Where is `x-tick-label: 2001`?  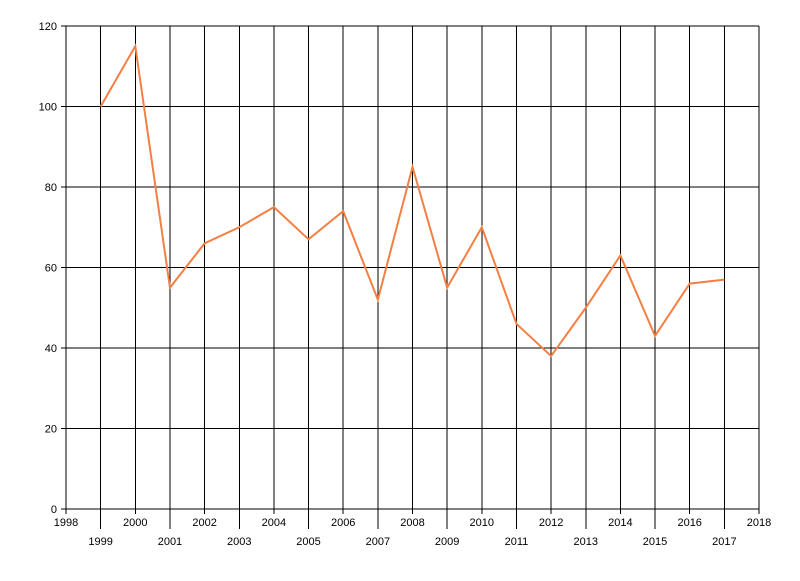 x-tick-label: 2001 is located at coordinates (170, 542).